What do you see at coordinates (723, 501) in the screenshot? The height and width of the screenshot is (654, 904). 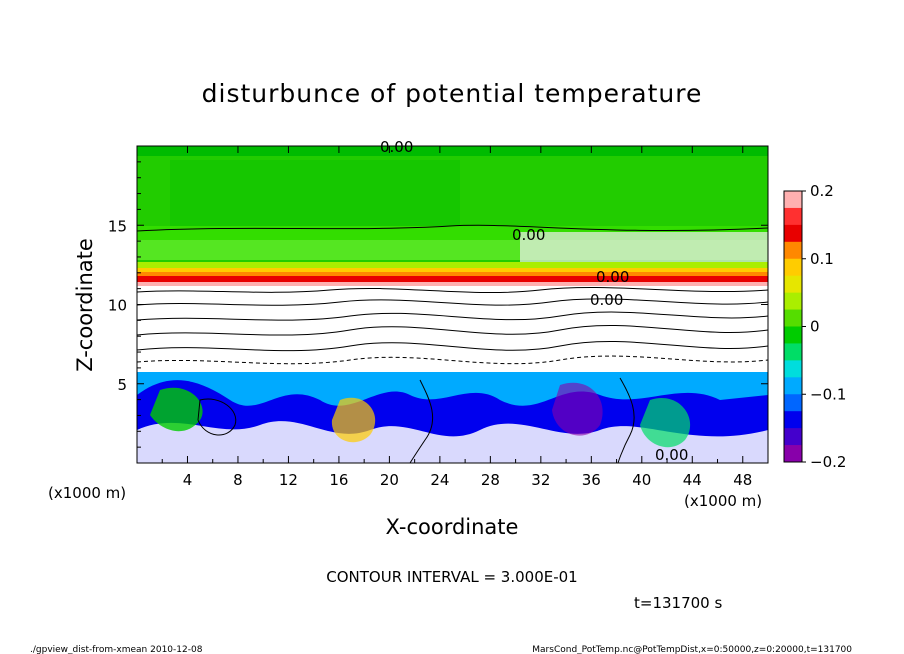 I see `x-unit-label: (x1000 m)` at bounding box center [723, 501].